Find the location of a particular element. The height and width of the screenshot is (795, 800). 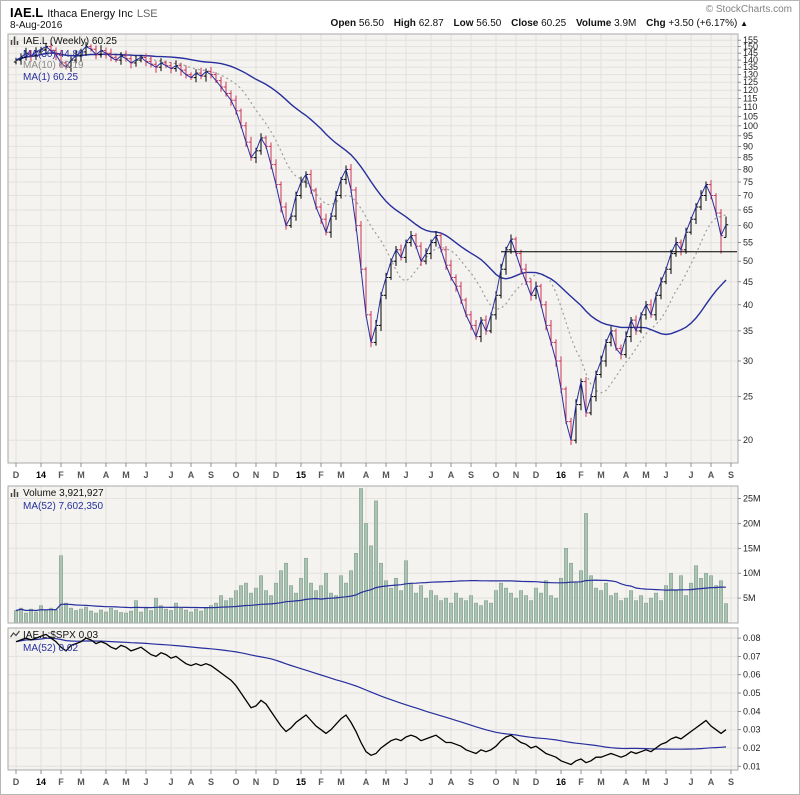

price-axis-label: 90 is located at coordinates (748, 146).